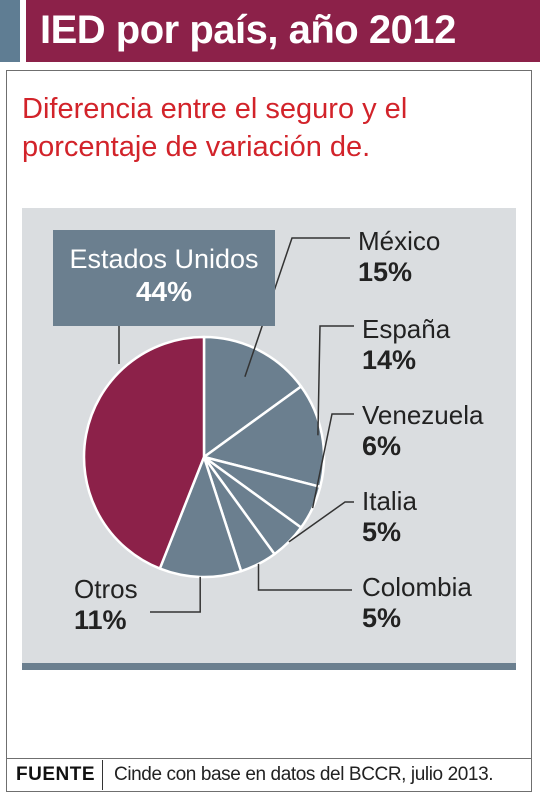 This screenshot has width=540, height=800. What do you see at coordinates (417, 587) in the screenshot?
I see `slice-label-colombia: Colombia` at bounding box center [417, 587].